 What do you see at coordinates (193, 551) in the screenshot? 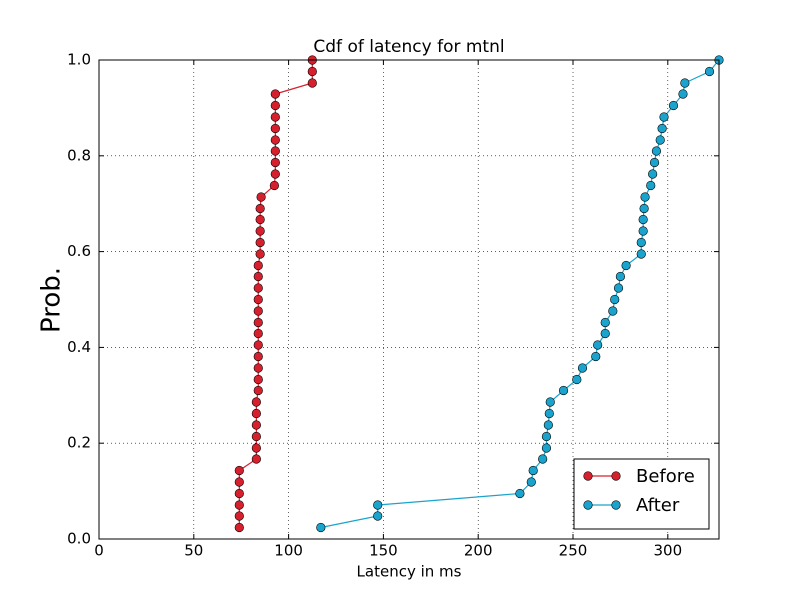
I see `x-tick-label: 50` at bounding box center [193, 551].